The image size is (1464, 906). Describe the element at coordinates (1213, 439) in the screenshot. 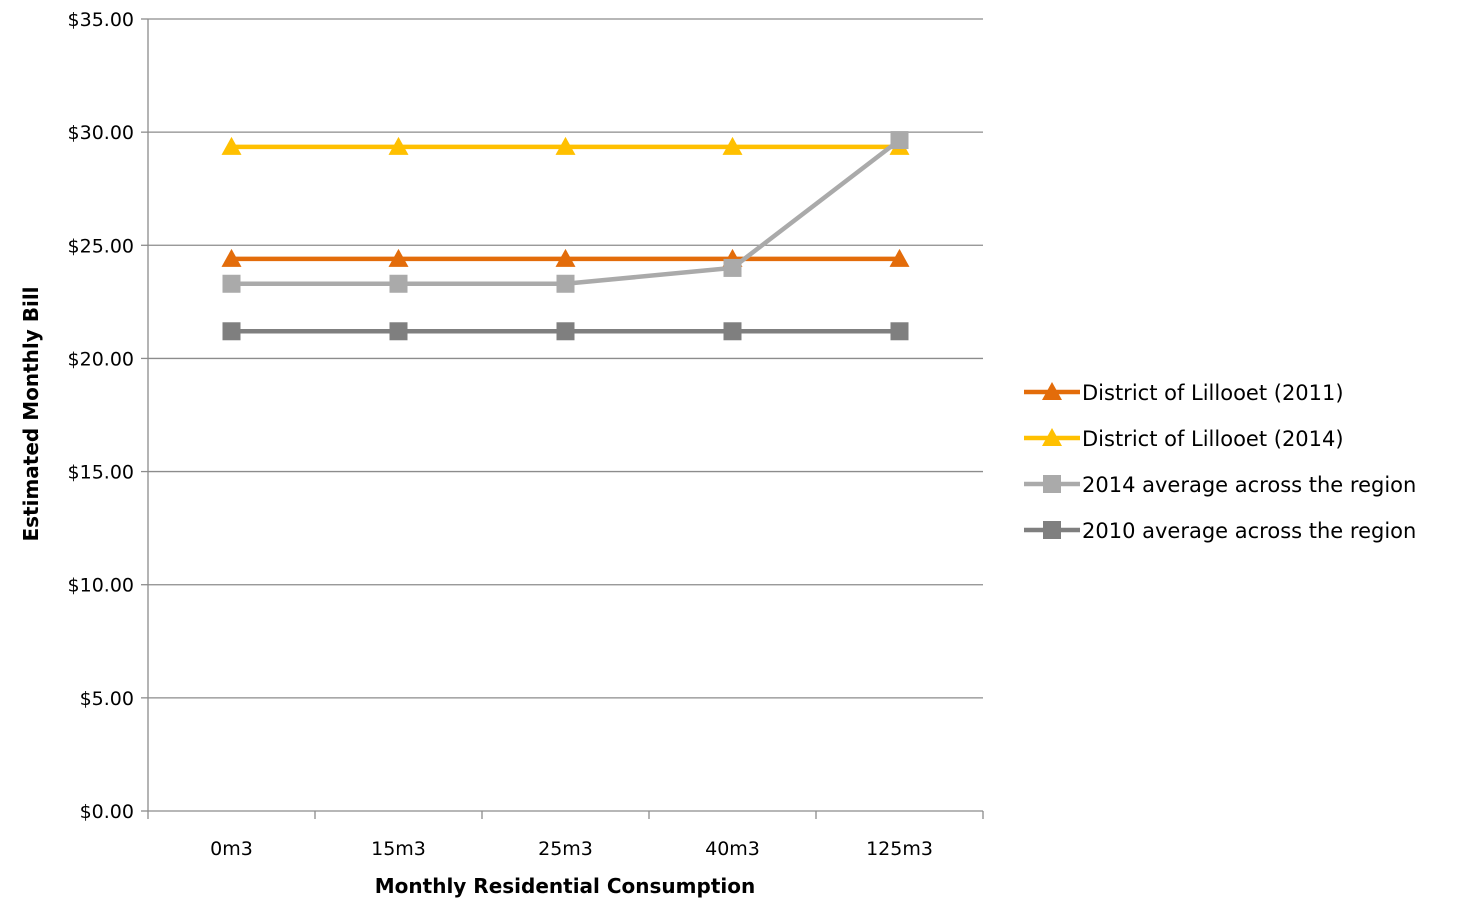

I see `legend-label: District of Lillooet (2014)` at that location.